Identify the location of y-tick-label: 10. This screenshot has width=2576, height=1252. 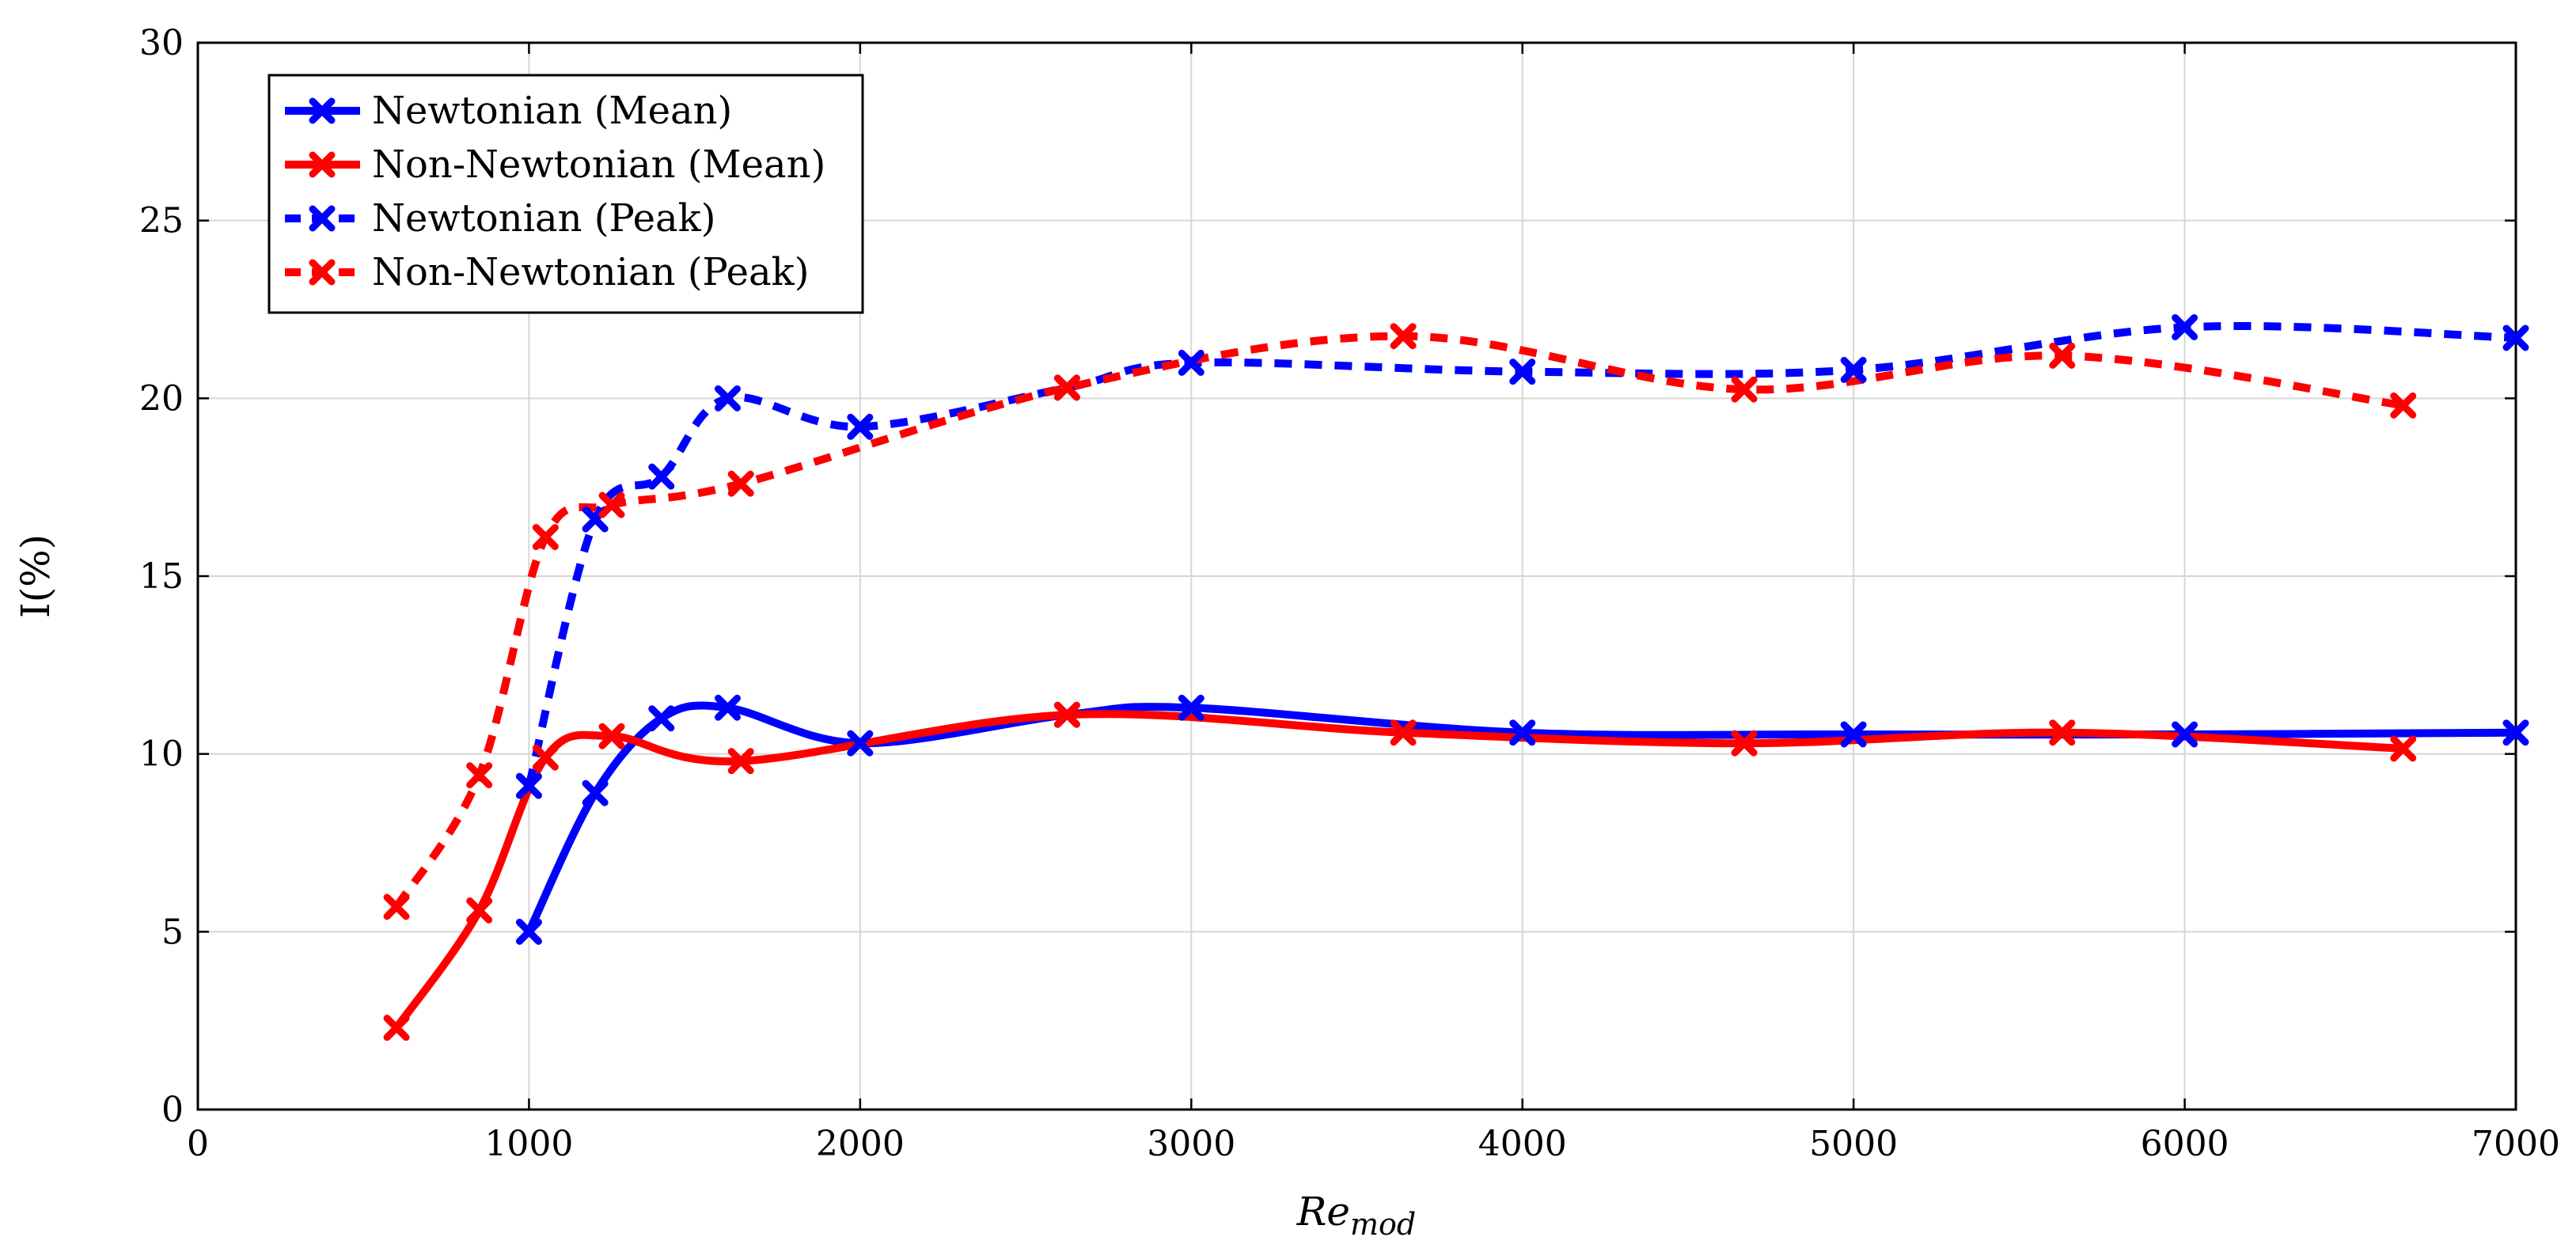
(161, 754).